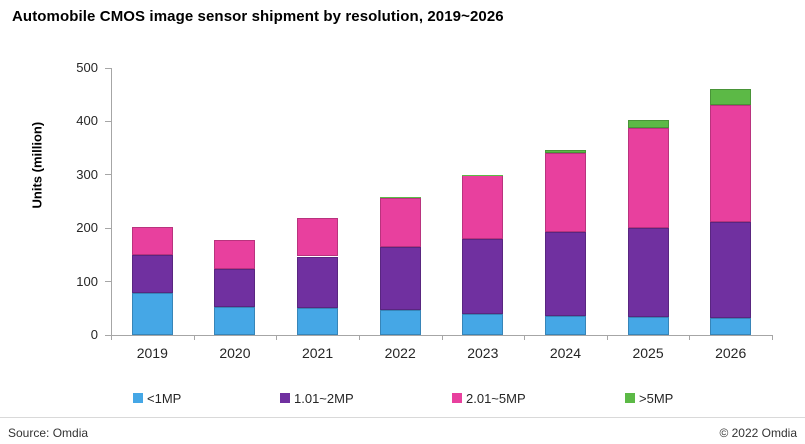 The width and height of the screenshot is (805, 444). Describe the element at coordinates (317, 353) in the screenshot. I see `x-tick-label: 2021` at that location.